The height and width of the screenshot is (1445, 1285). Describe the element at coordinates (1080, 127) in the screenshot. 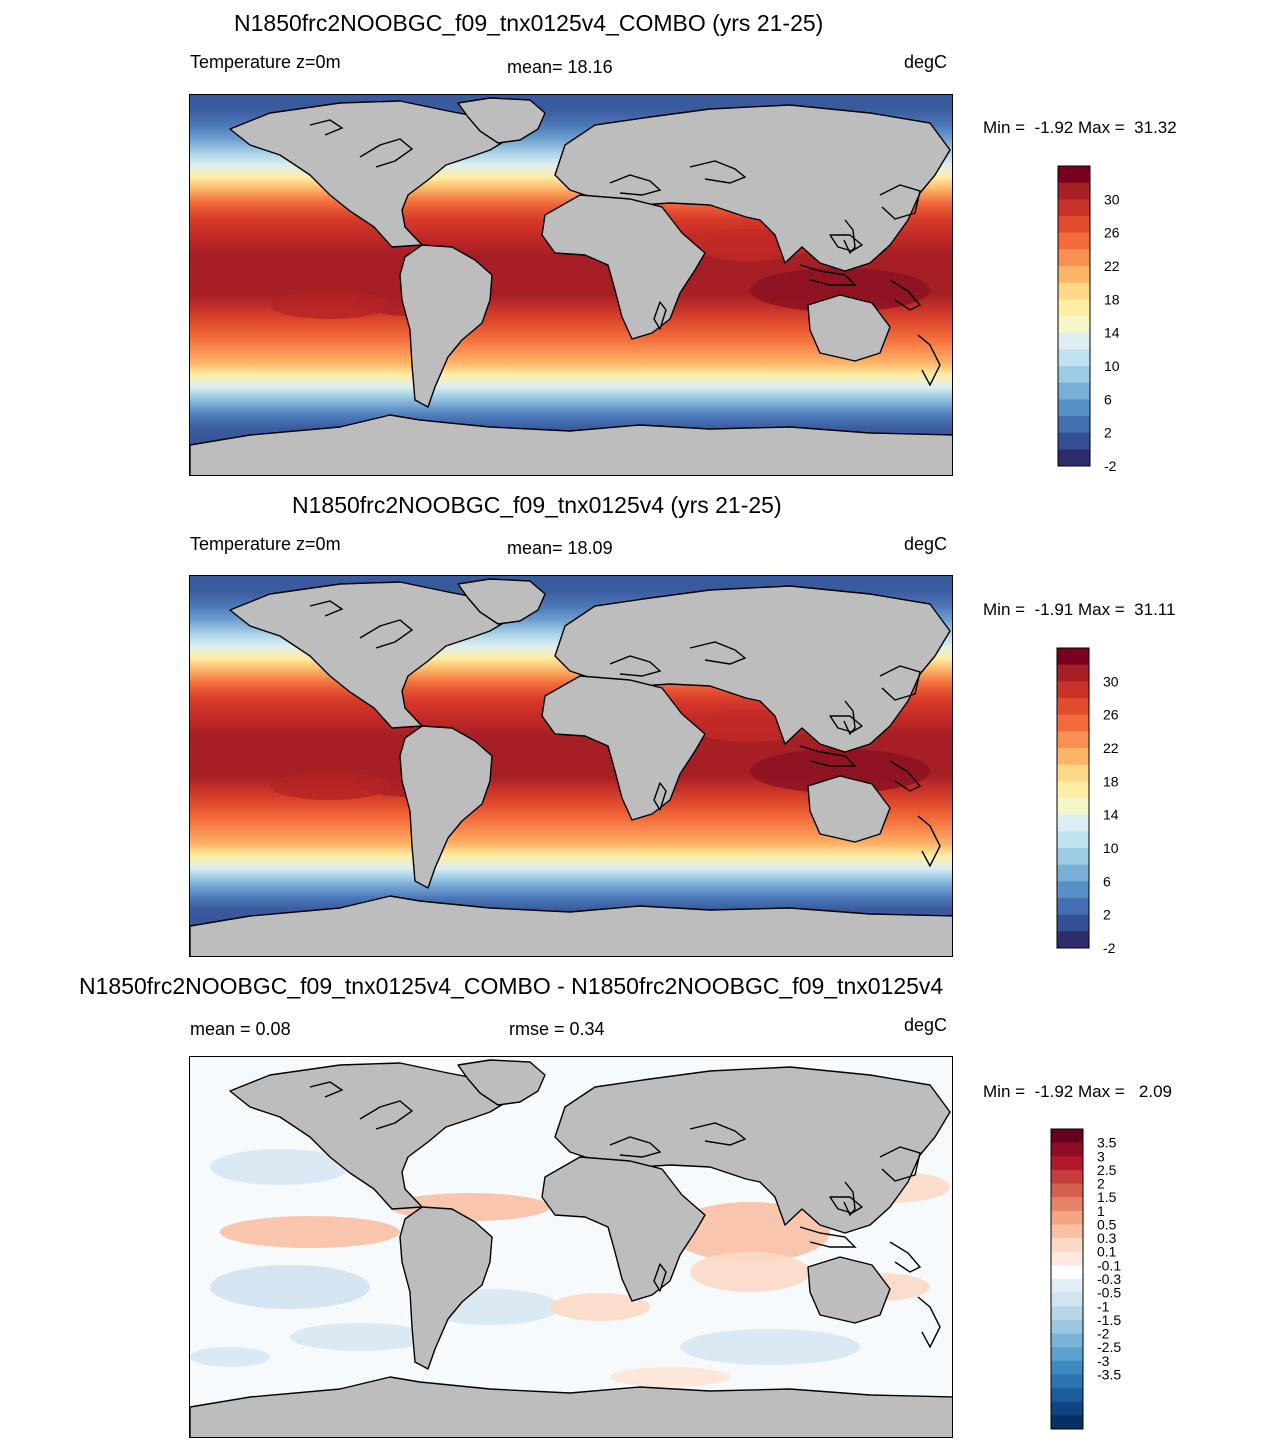

I see `minmax-label: Min = -1.92 Max = 31.32` at that location.